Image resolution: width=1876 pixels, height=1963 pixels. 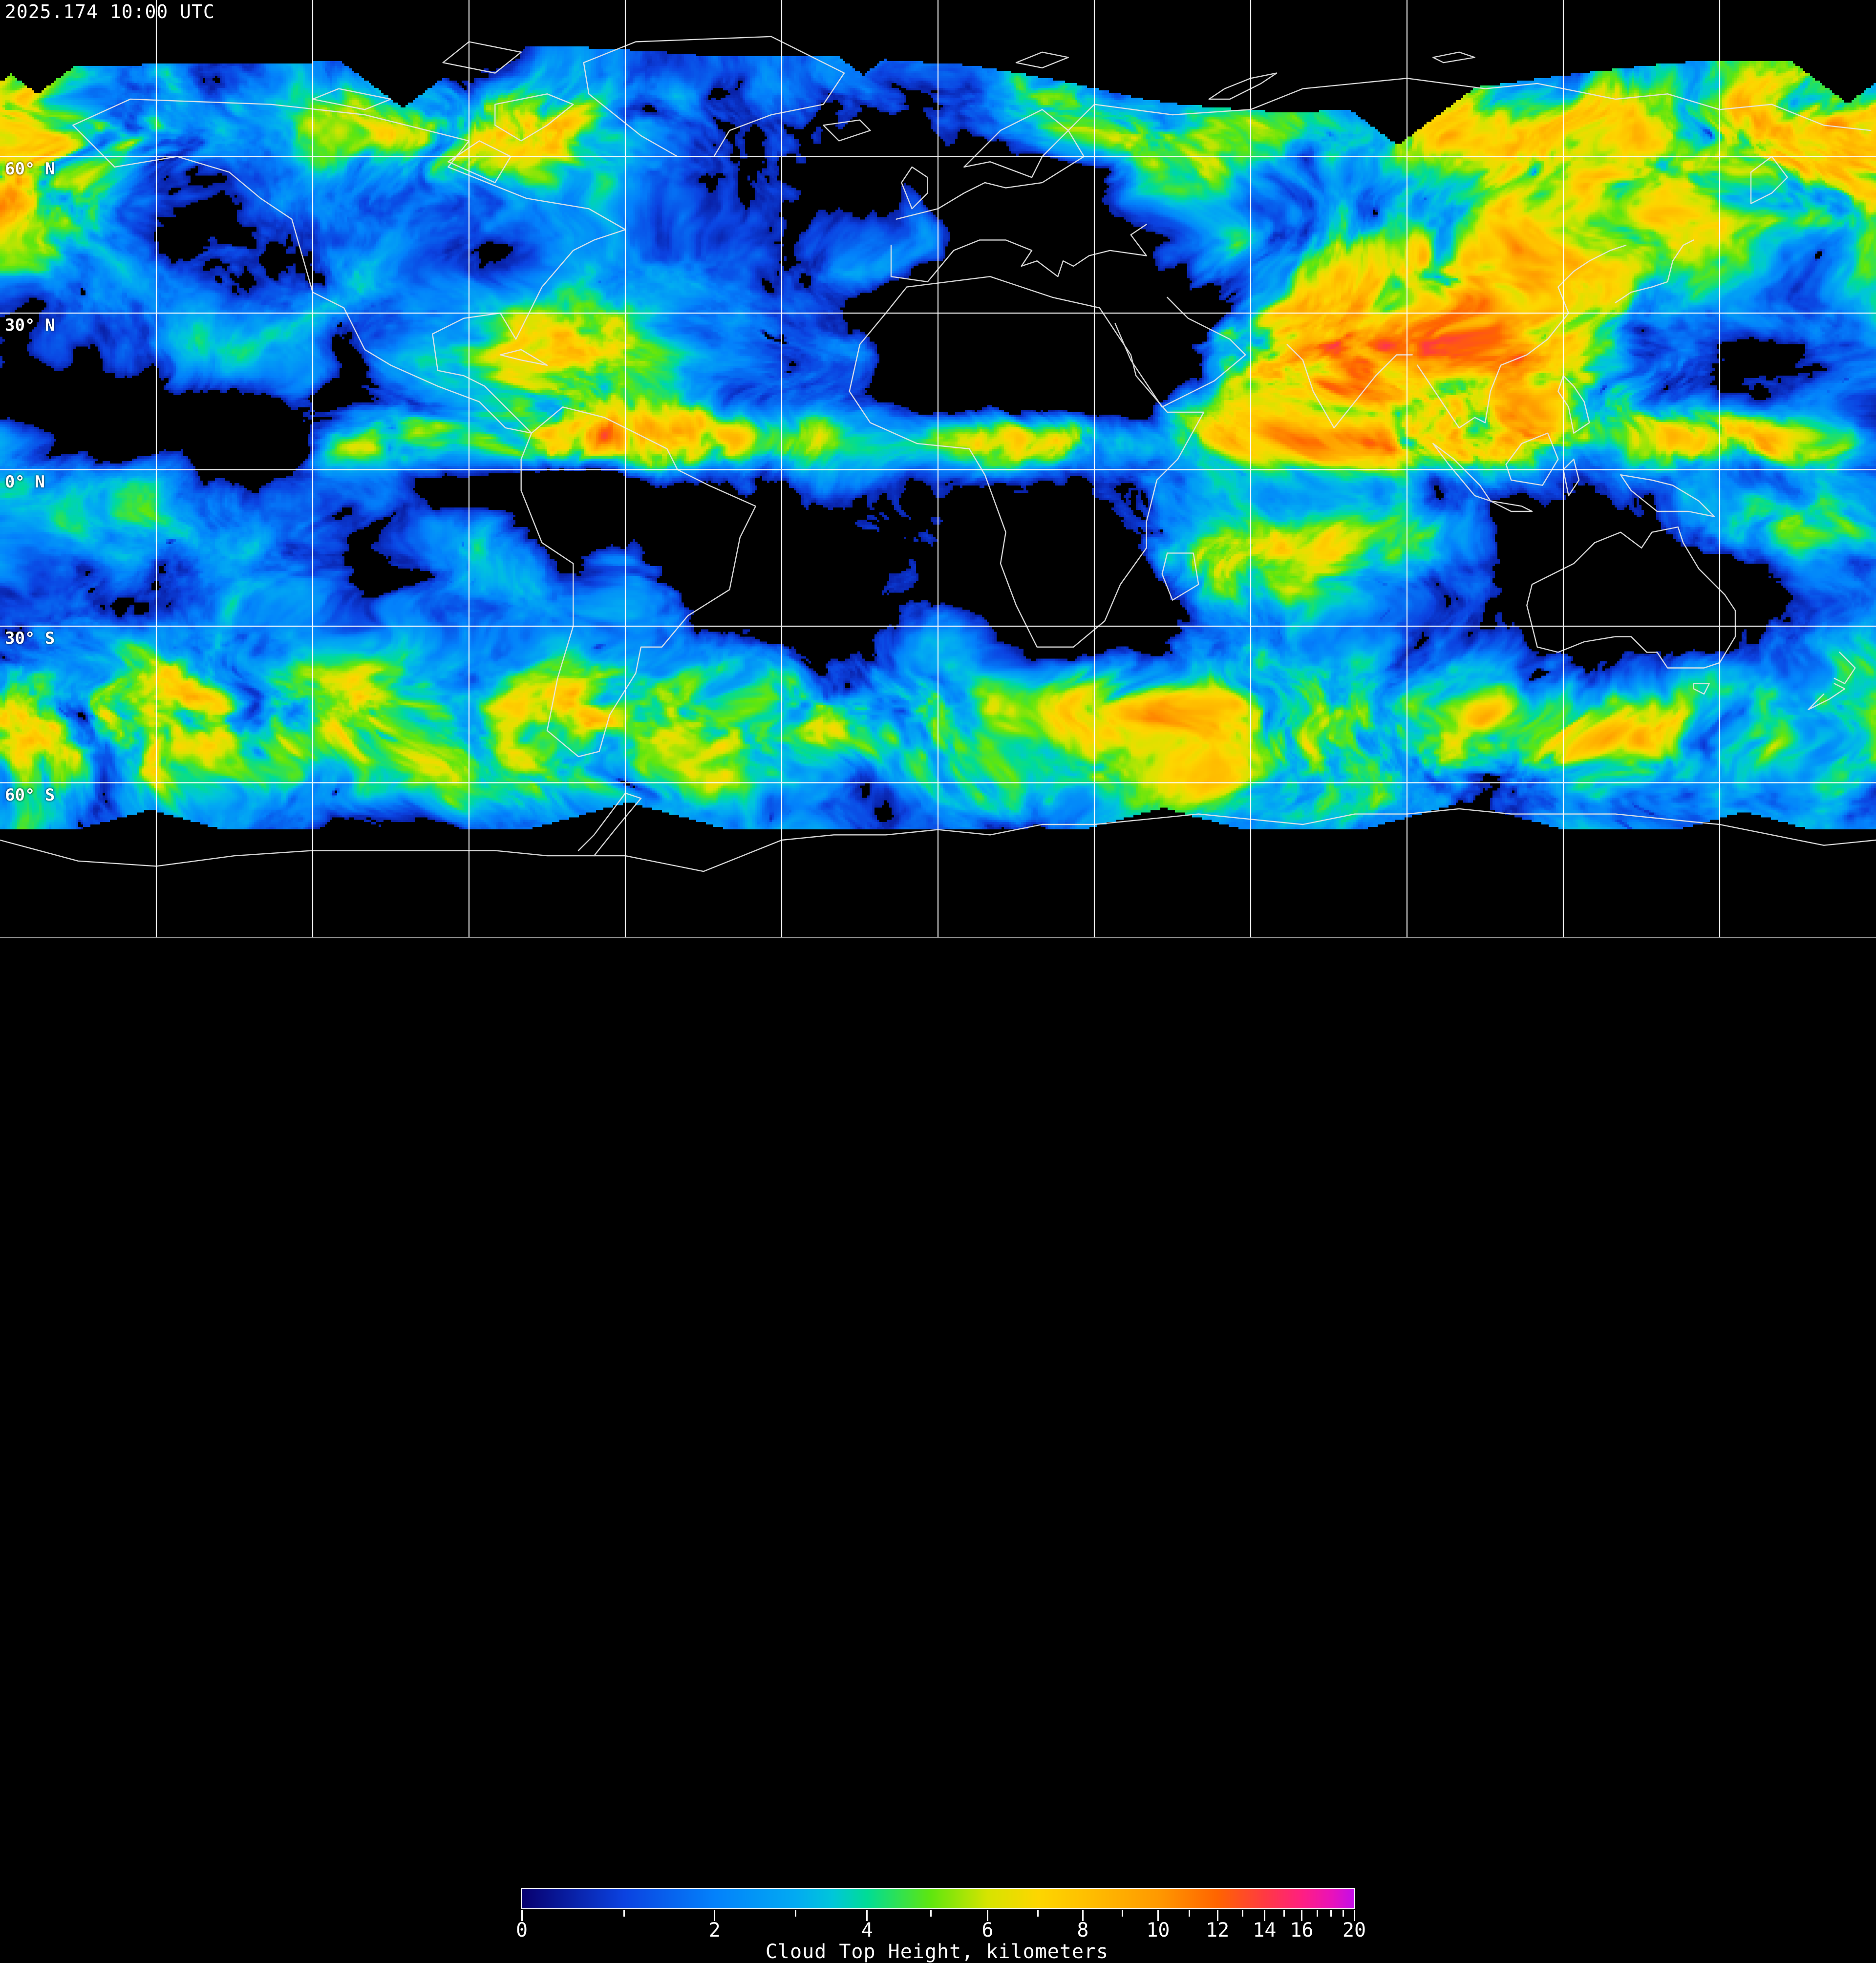 I want to click on colorbar-gradient, so click(x=938, y=1898).